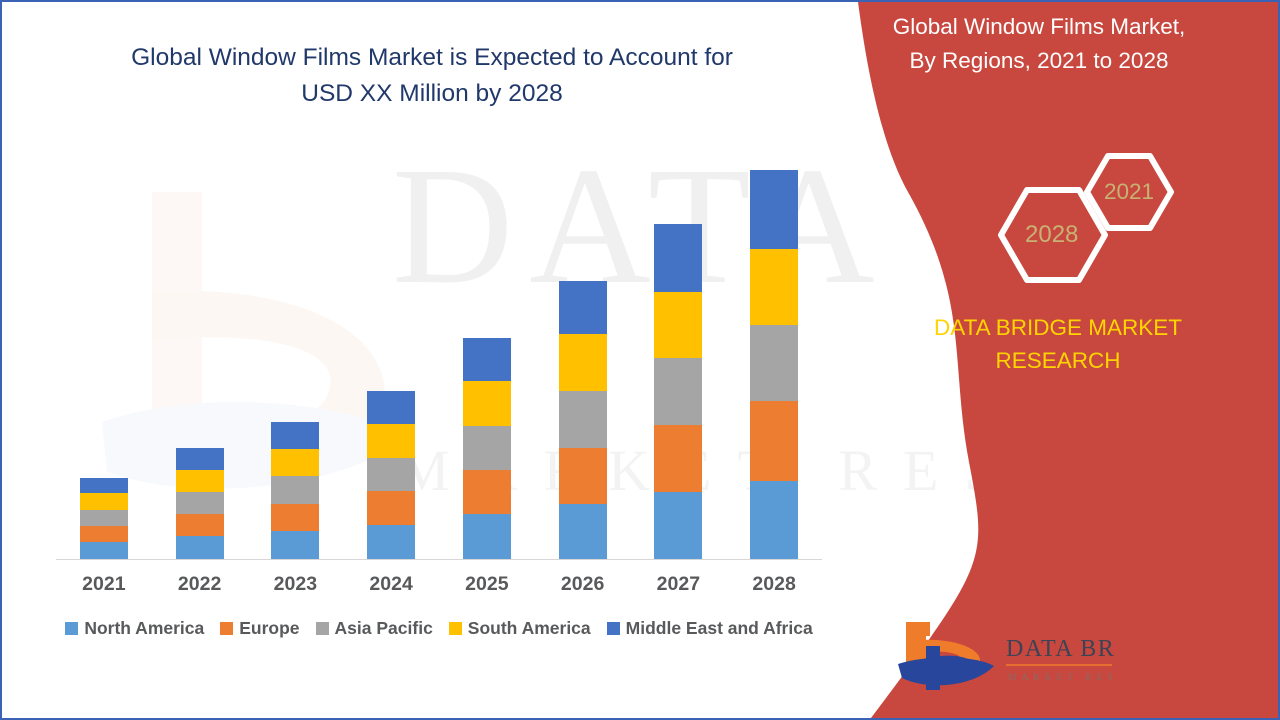  What do you see at coordinates (391, 584) in the screenshot?
I see `x-axis-label: 2024` at bounding box center [391, 584].